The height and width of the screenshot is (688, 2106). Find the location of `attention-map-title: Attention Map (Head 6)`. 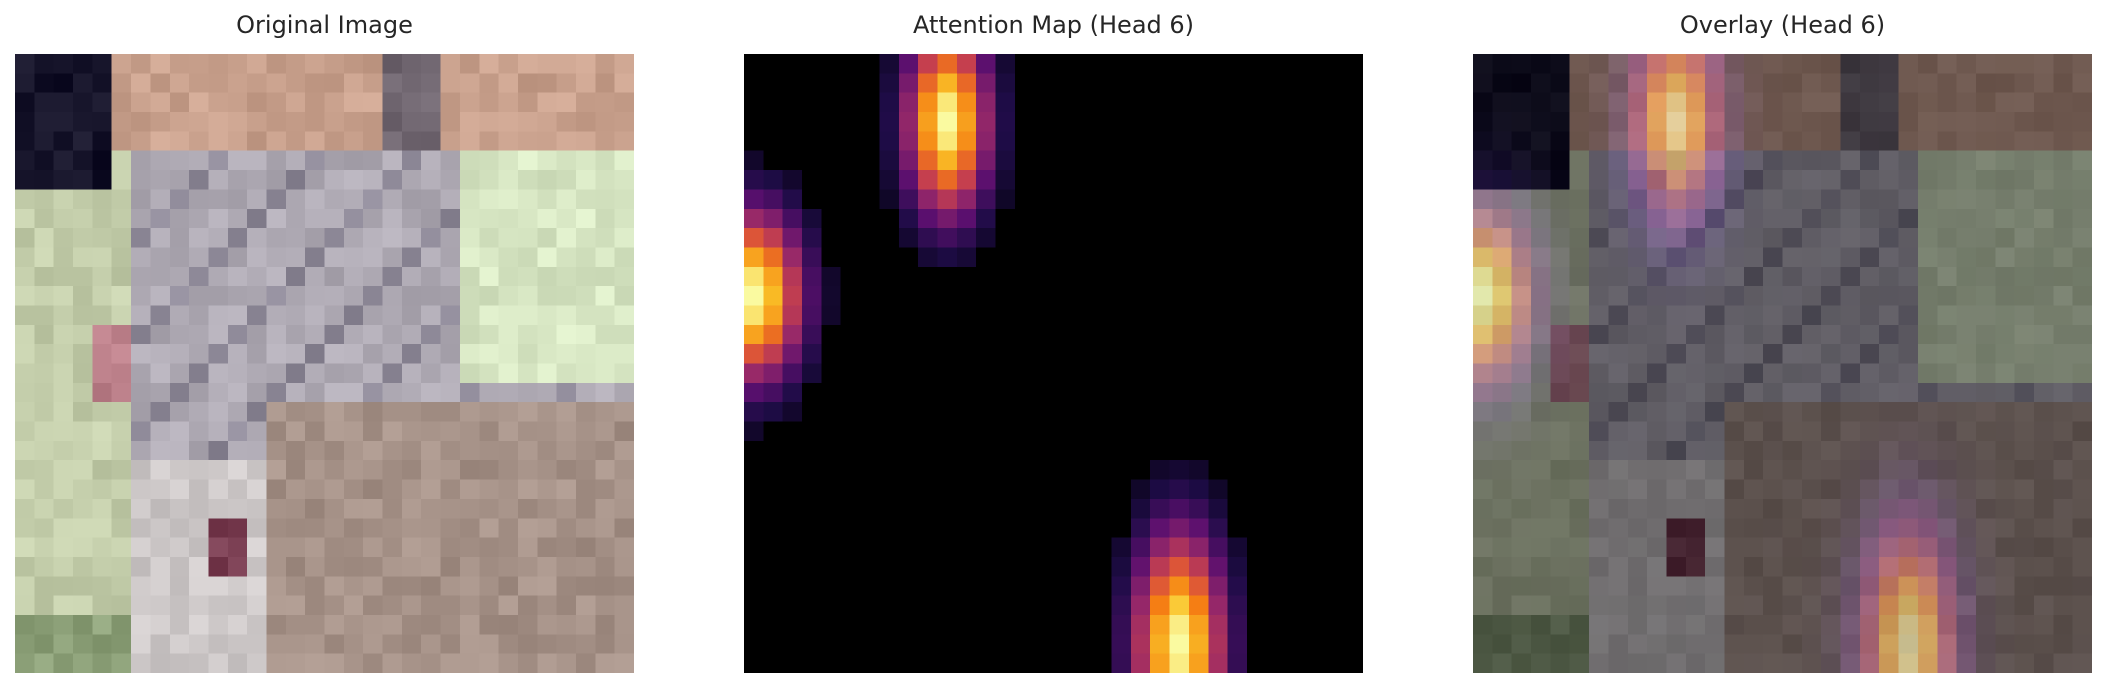

attention-map-title: Attention Map (Head 6) is located at coordinates (1053, 25).